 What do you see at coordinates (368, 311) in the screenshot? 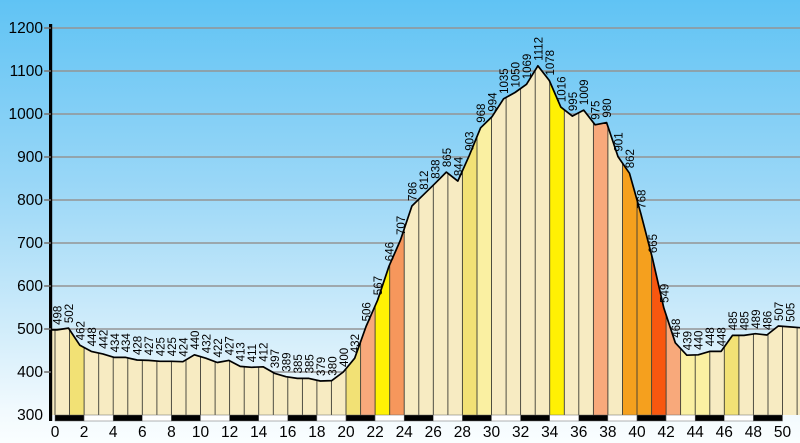
I see `elevation-label: 506` at bounding box center [368, 311].